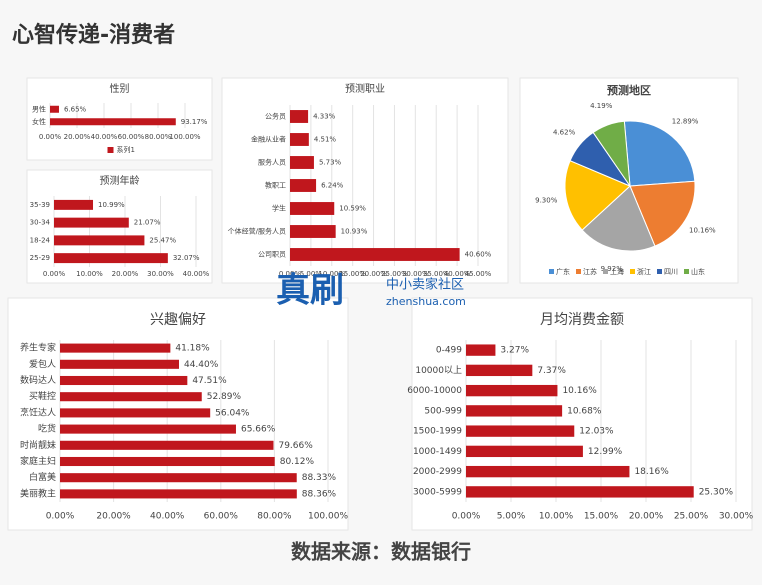 The width and height of the screenshot is (762, 585). What do you see at coordinates (40, 205) in the screenshot?
I see `y-tick-label: 35-39` at bounding box center [40, 205].